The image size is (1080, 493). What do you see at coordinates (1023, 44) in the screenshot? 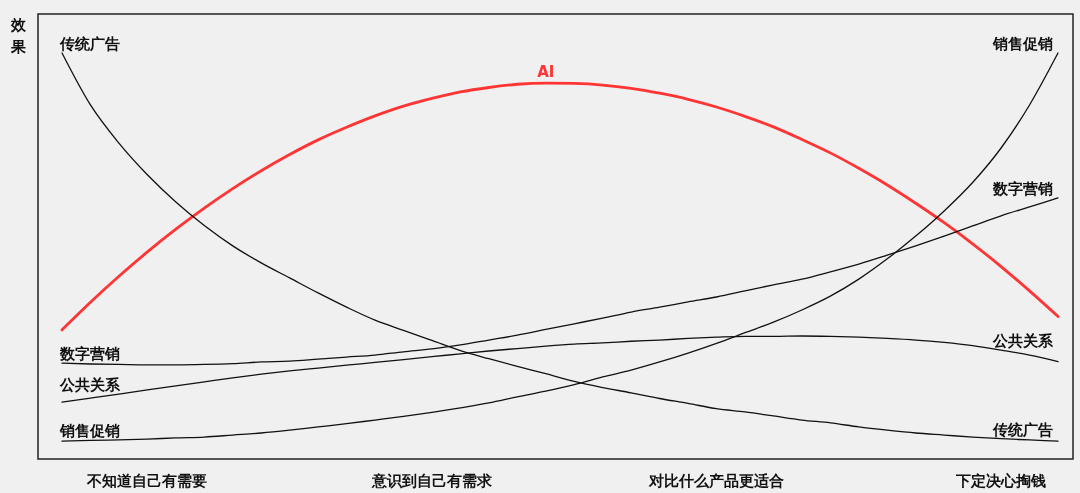
I see `text: 销售促销` at bounding box center [1023, 44].